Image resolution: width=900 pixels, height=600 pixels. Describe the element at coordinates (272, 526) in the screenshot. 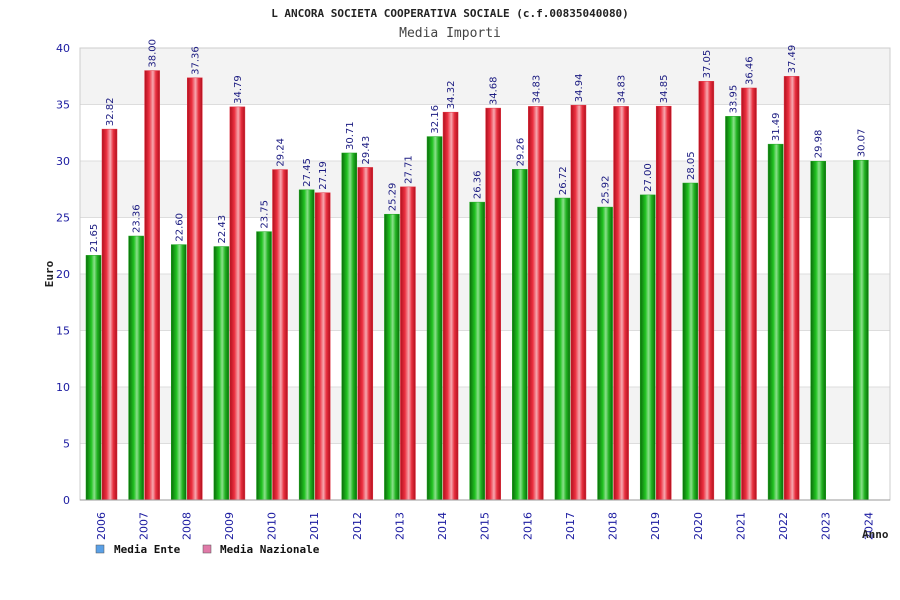

I see `x-tick-label: 2010` at that location.